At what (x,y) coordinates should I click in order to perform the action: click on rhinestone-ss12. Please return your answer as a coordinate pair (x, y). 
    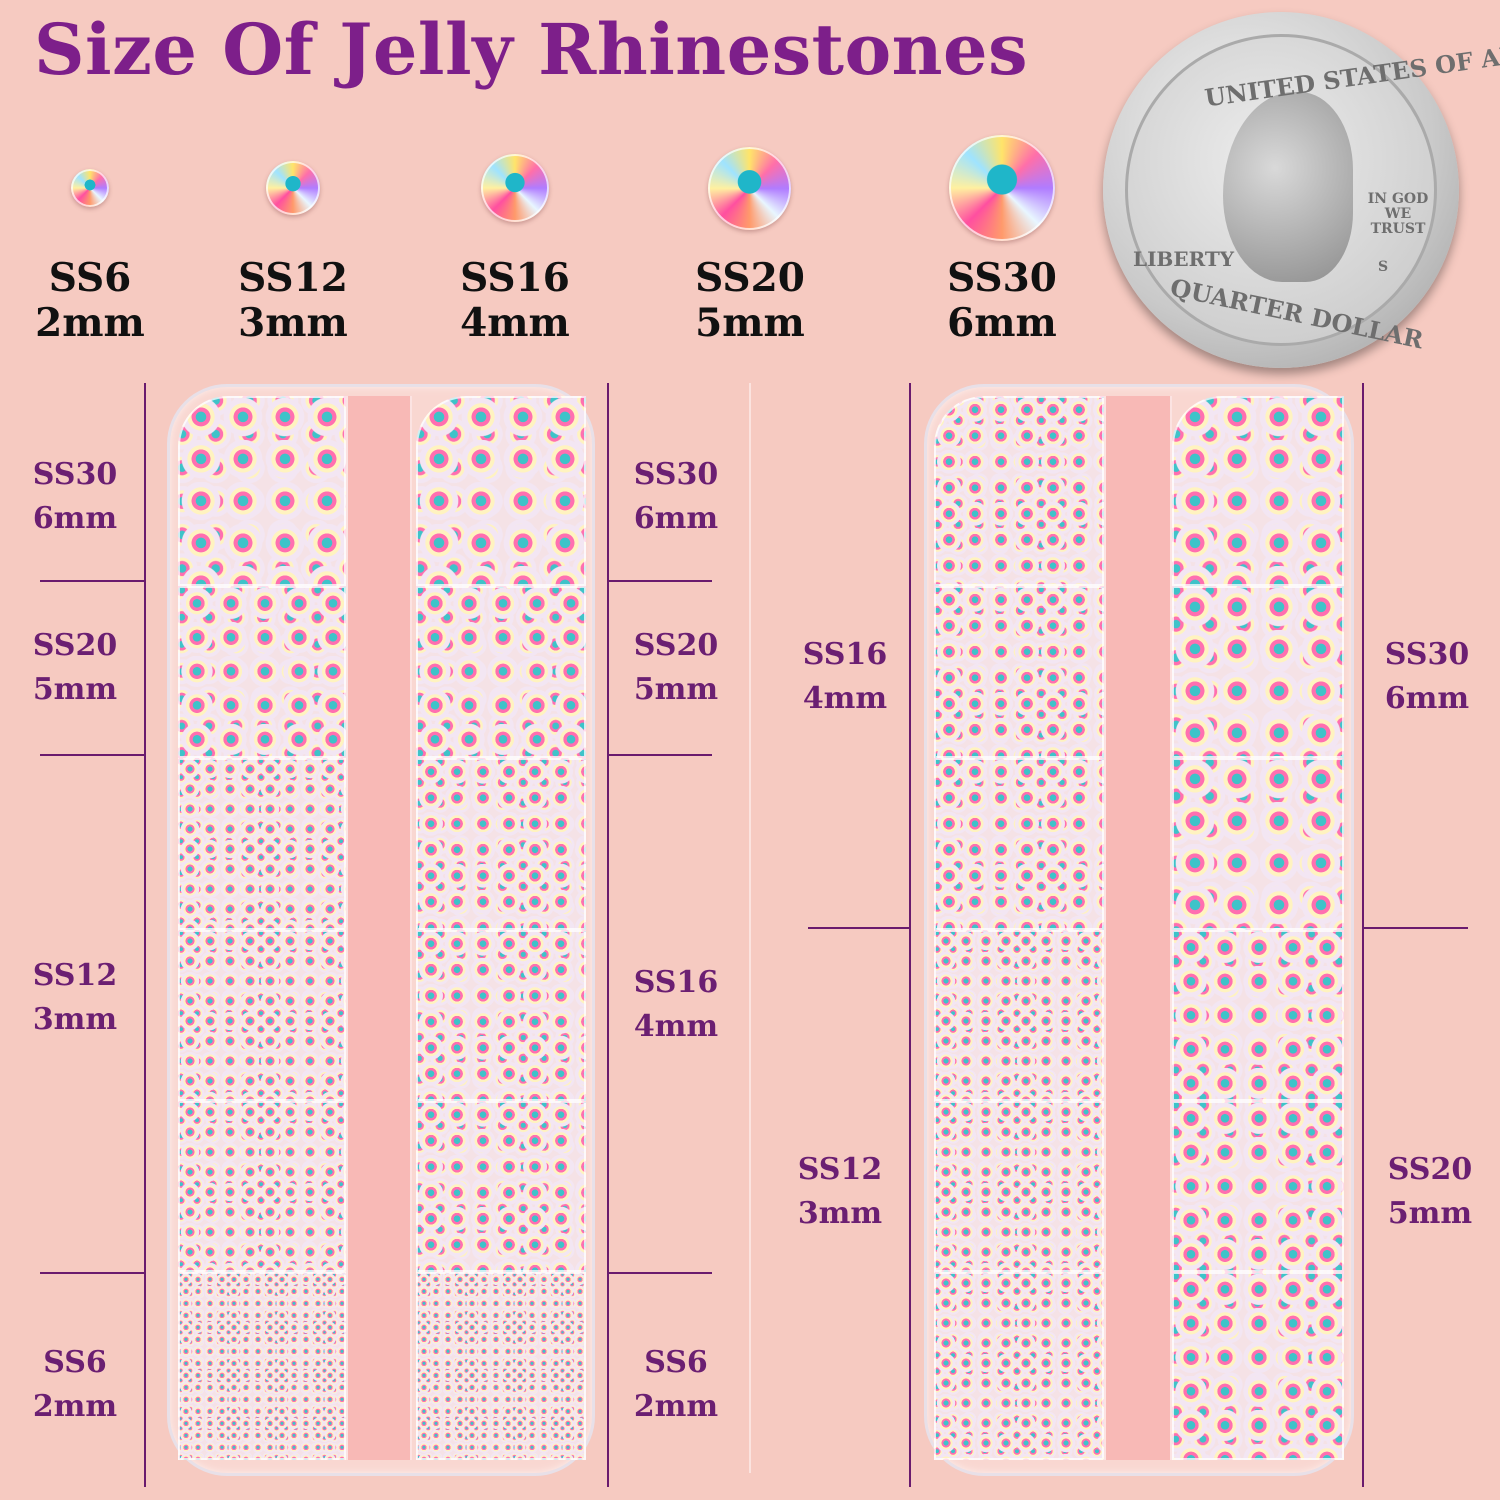
    Looking at the image, I should click on (293, 188).